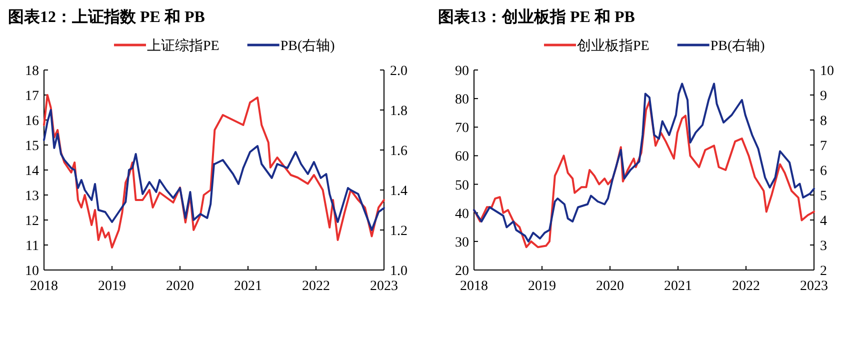 The width and height of the screenshot is (868, 338). Describe the element at coordinates (399, 271) in the screenshot. I see `y2-tick-label: 1.0` at that location.